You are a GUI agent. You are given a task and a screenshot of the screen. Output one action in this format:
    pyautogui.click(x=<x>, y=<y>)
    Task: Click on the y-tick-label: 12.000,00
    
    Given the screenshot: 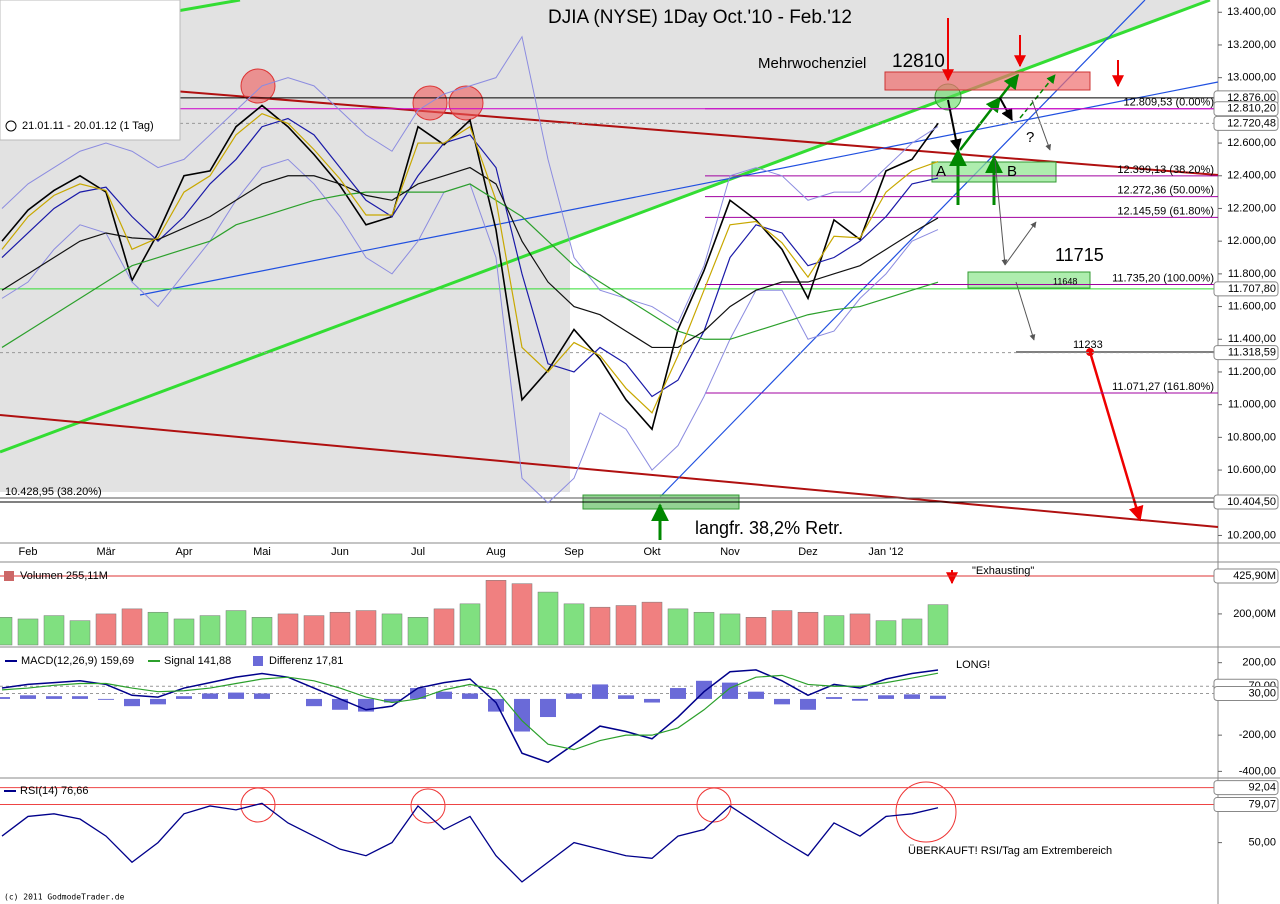 What is the action you would take?
    pyautogui.click(x=1251, y=241)
    